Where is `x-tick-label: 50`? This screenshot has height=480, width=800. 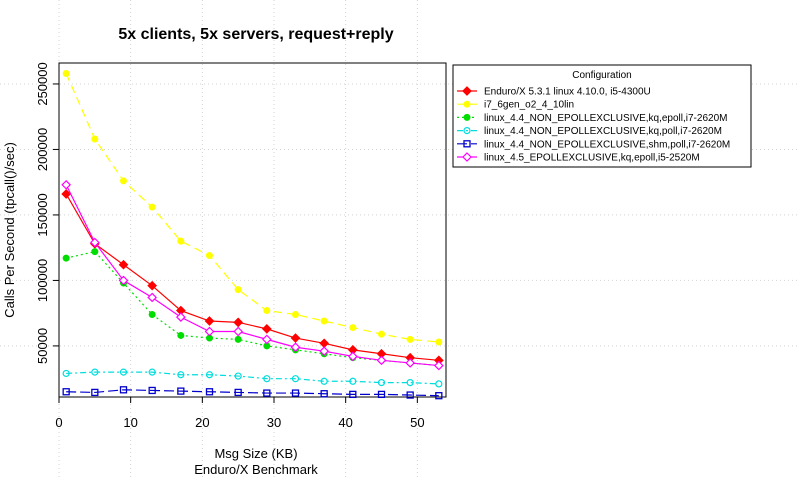 x-tick-label: 50 is located at coordinates (417, 422).